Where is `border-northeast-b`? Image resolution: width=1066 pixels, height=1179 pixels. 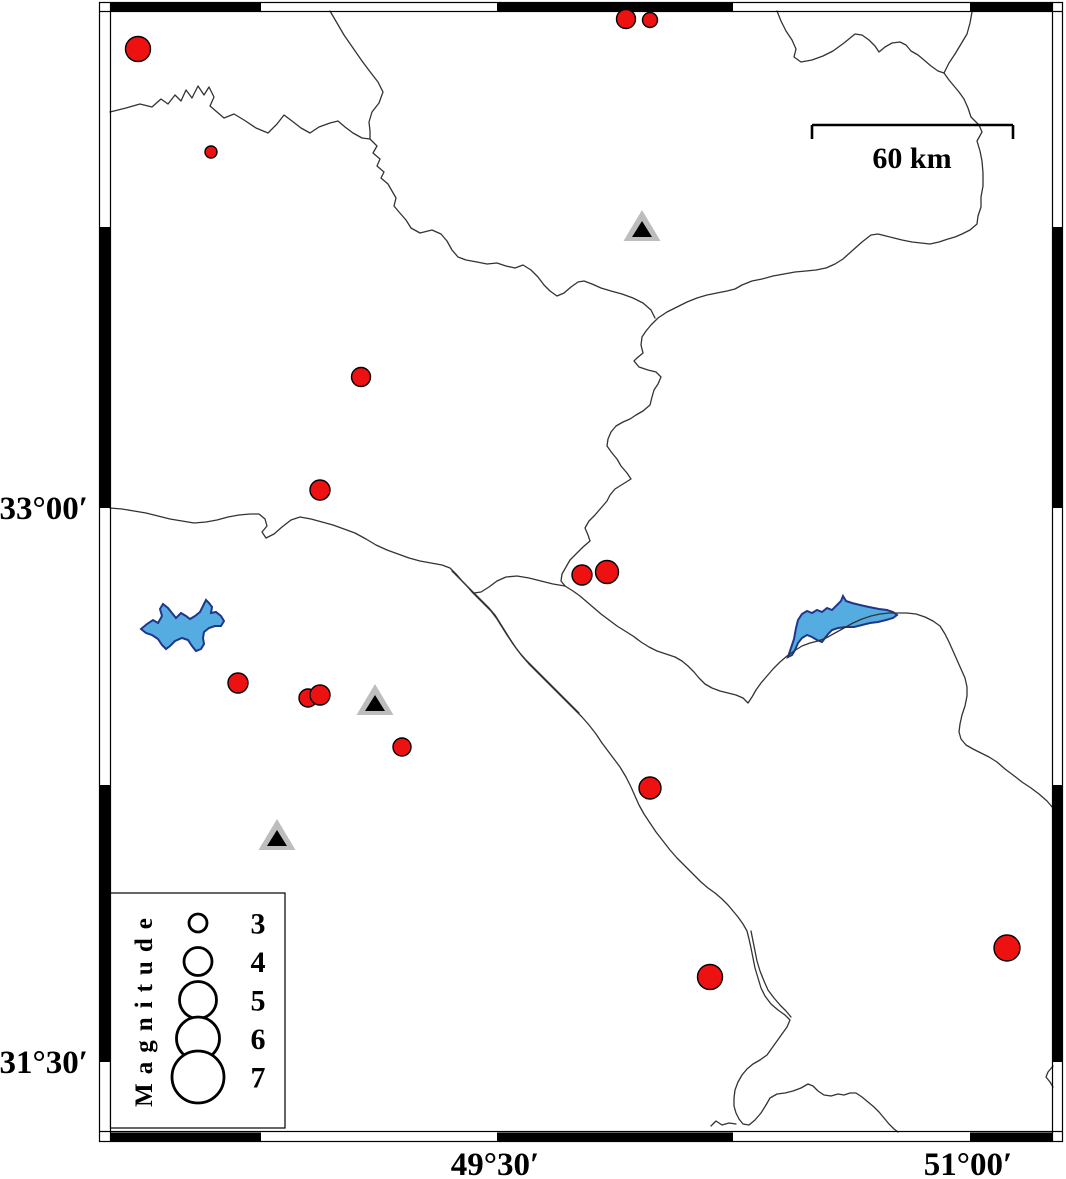 border-northeast-b is located at coordinates (958, 42).